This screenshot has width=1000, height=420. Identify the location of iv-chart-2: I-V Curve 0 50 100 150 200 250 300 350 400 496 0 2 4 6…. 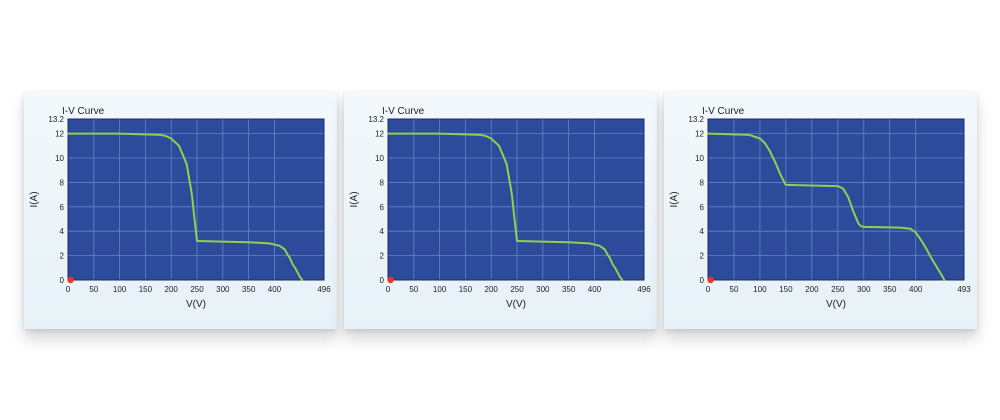
(500, 208).